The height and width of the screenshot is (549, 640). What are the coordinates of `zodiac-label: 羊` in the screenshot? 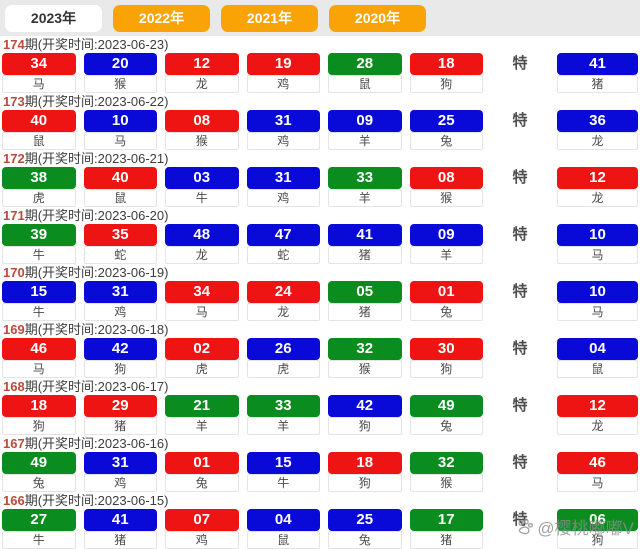 It's located at (202, 426).